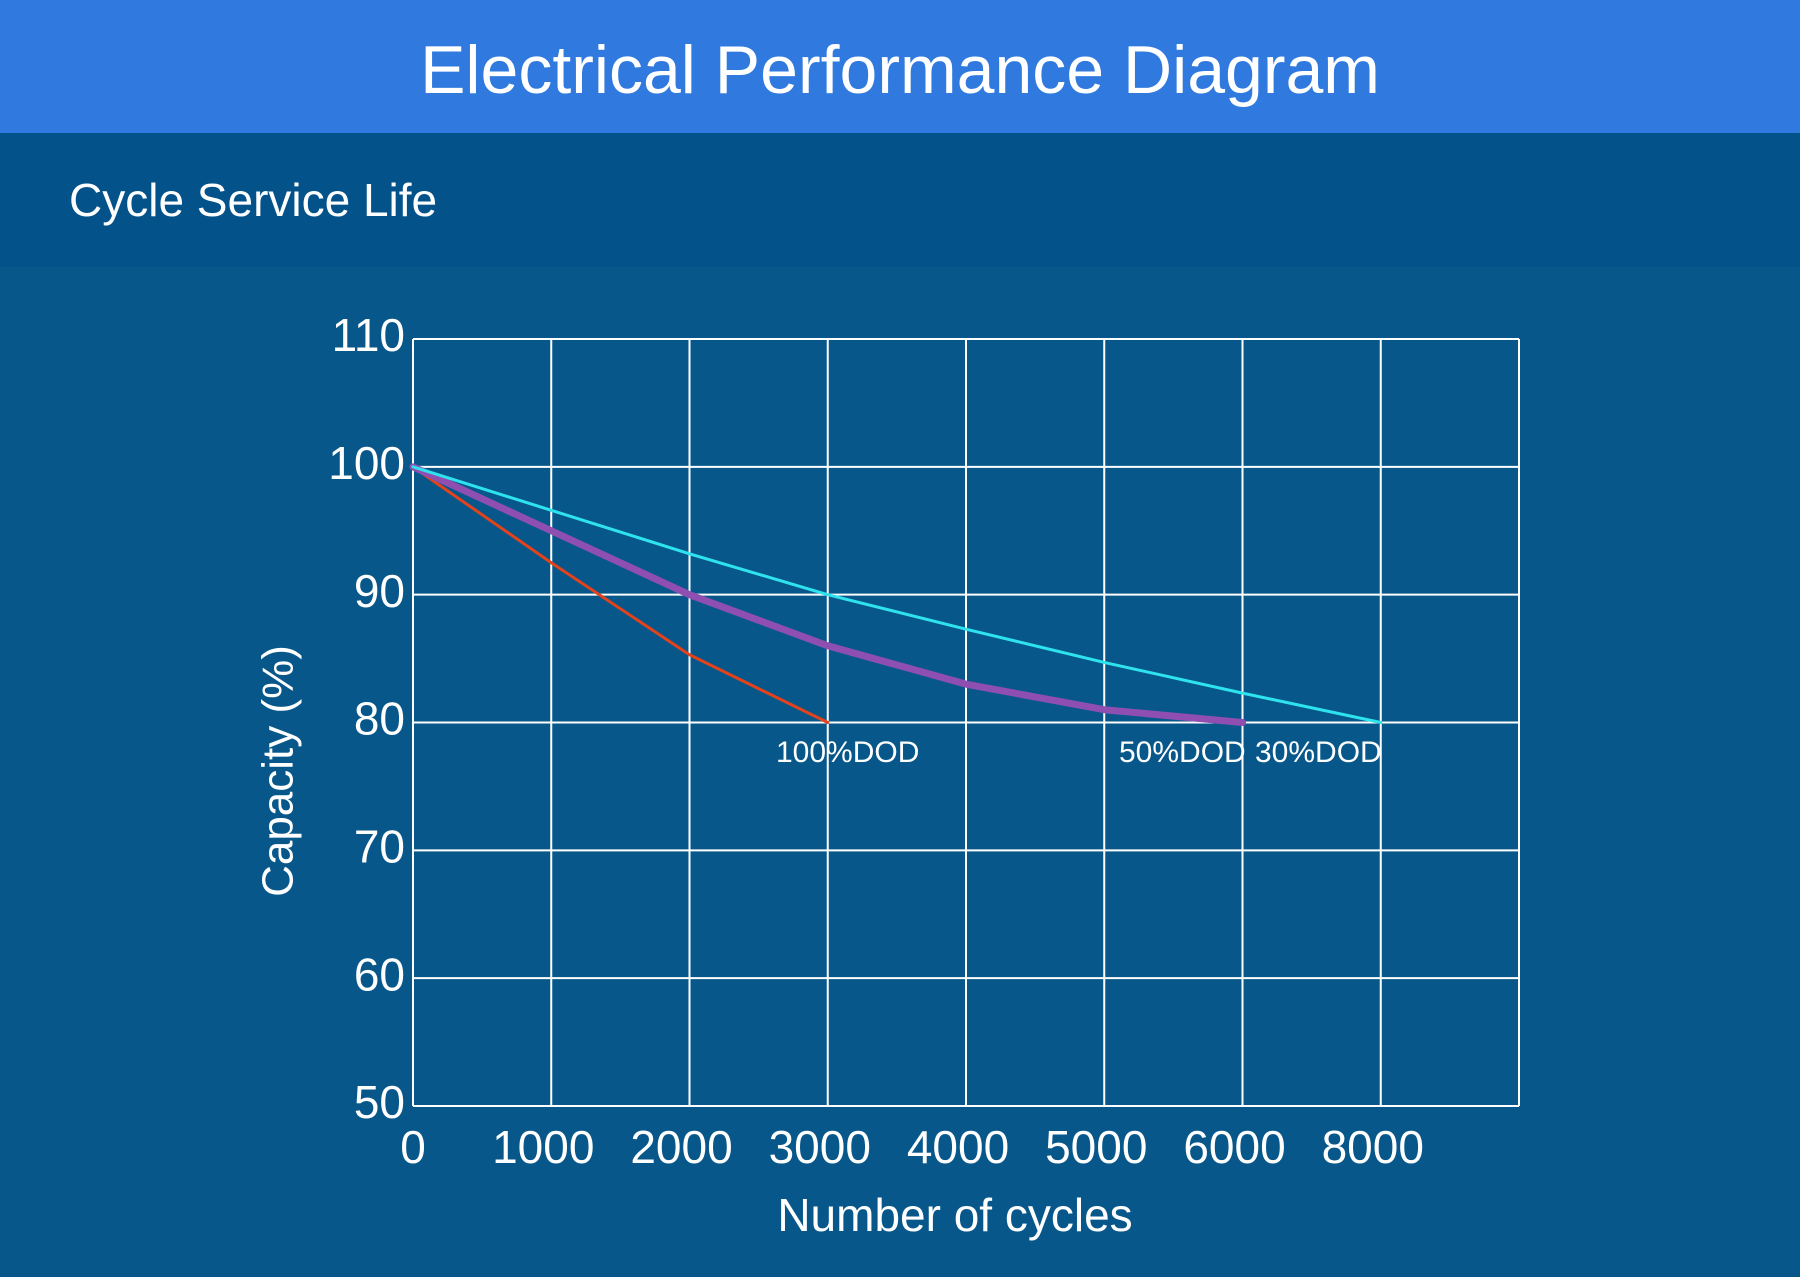 The image size is (1800, 1277). I want to click on y-tick-label: 90, so click(379, 591).